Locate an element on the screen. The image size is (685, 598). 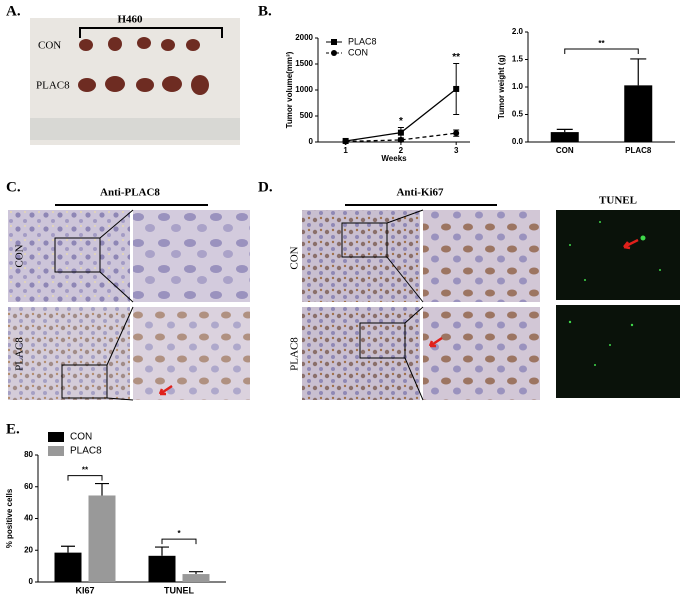
x-tick-label: KI67 is located at coordinates (84, 590).